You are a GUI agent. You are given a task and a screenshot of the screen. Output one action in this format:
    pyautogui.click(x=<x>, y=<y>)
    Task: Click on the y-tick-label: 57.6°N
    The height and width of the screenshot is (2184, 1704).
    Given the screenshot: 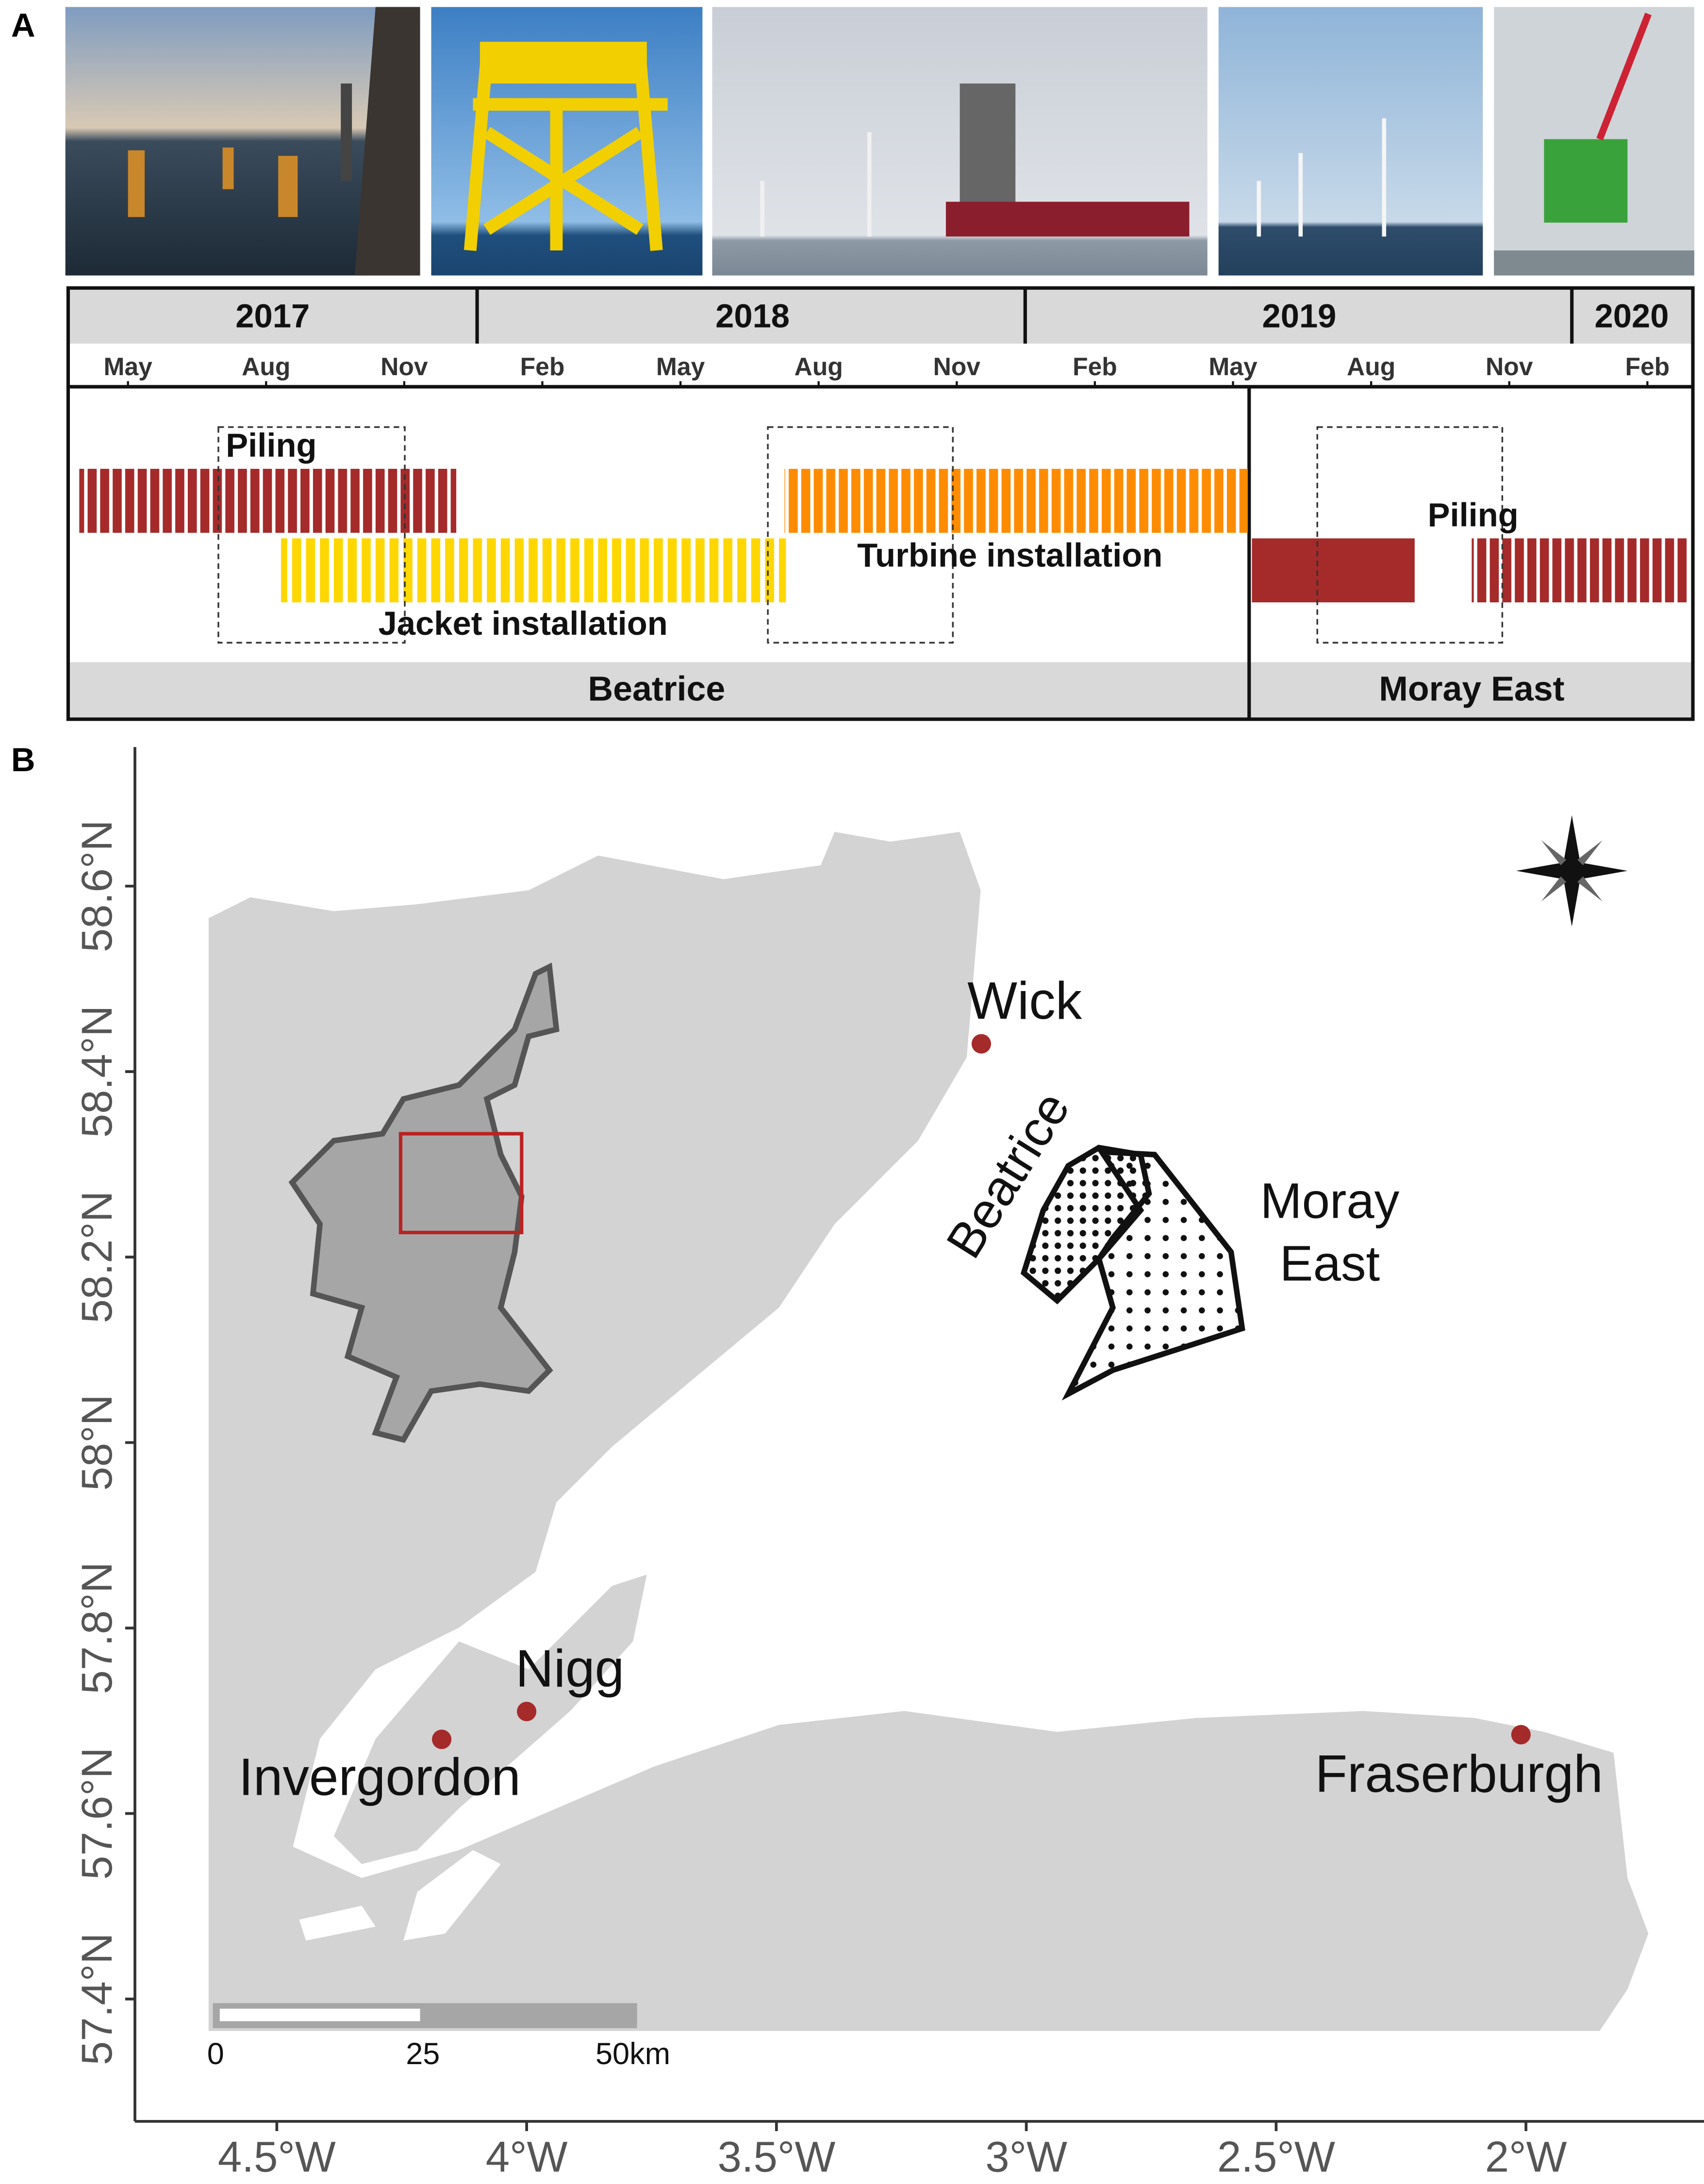 What is the action you would take?
    pyautogui.click(x=97, y=1813)
    